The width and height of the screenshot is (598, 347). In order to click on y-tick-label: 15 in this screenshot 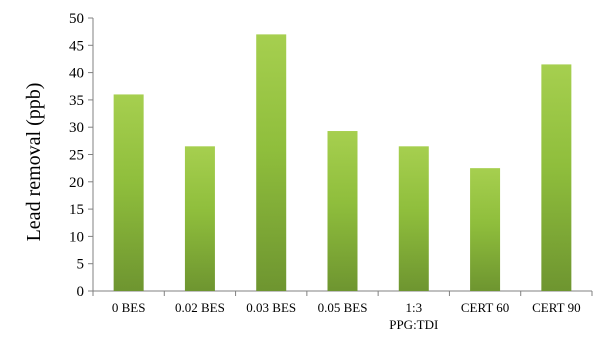, I will do `click(76, 210)`.